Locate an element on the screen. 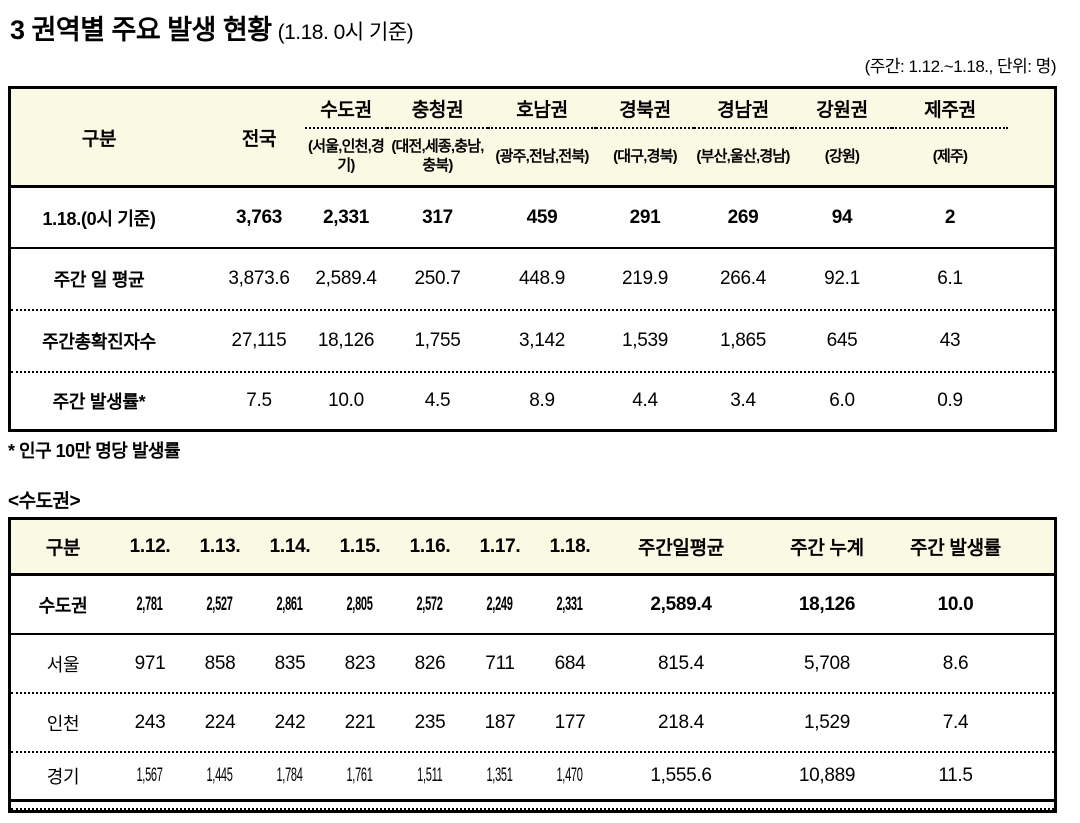 Image resolution: width=1080 pixels, height=823 pixels. column-header-gubun: 구분 is located at coordinates (99, 139).